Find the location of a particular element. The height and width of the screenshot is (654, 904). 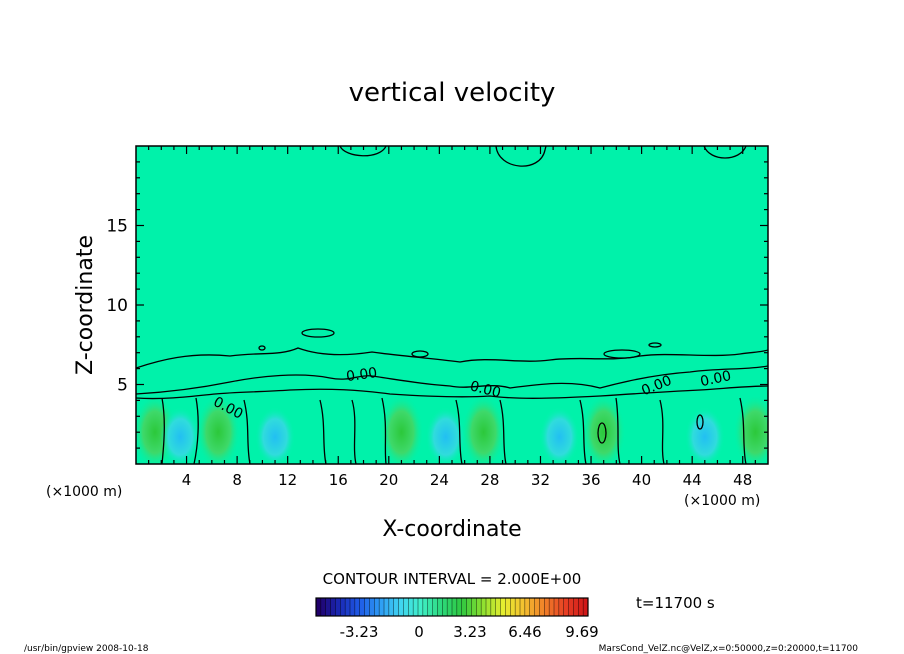

colorbar-tick-label: 0 is located at coordinates (419, 632).